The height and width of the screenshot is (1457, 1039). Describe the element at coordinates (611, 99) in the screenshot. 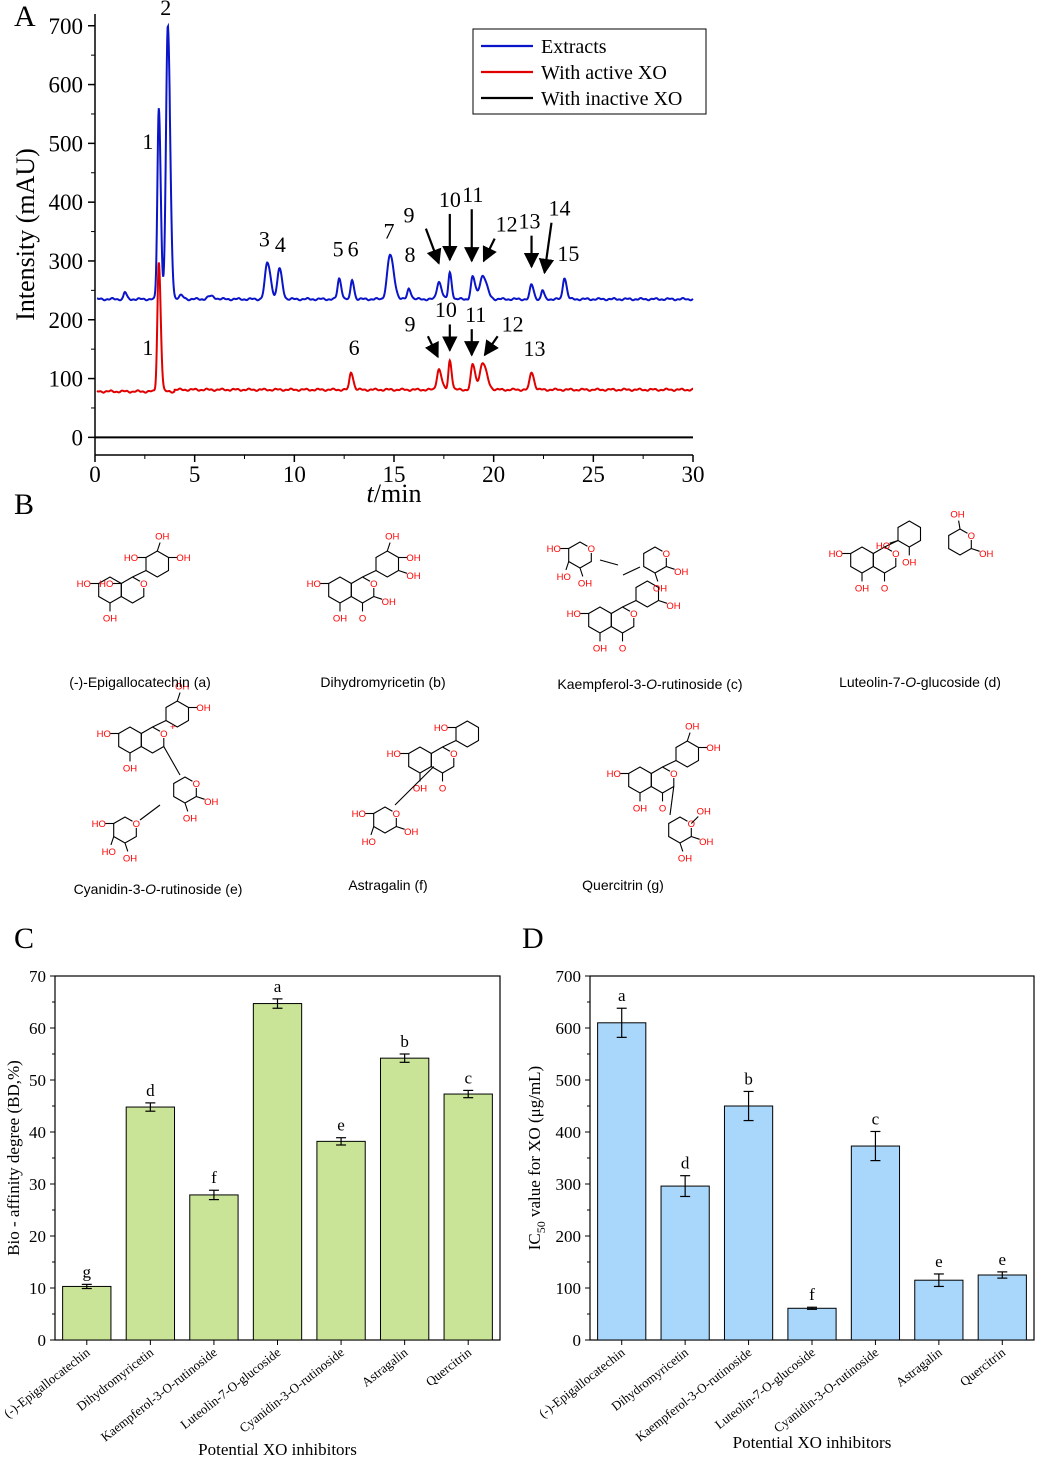

I see `legend-label: With inactive XO` at that location.